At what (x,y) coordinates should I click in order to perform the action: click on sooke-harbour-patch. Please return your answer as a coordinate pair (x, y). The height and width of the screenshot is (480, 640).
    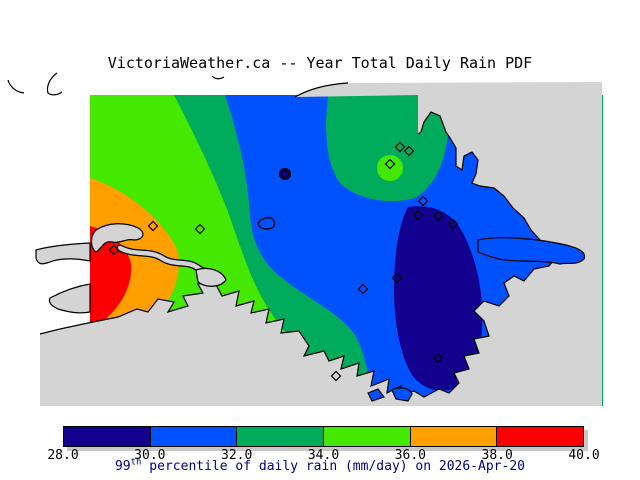
    Looking at the image, I should click on (211, 277).